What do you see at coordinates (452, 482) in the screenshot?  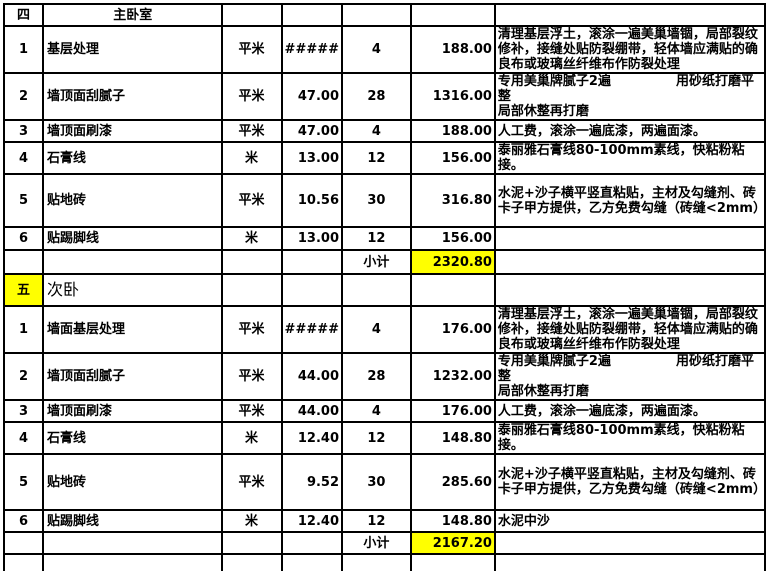 I see `amount-cell: 285.60` at bounding box center [452, 482].